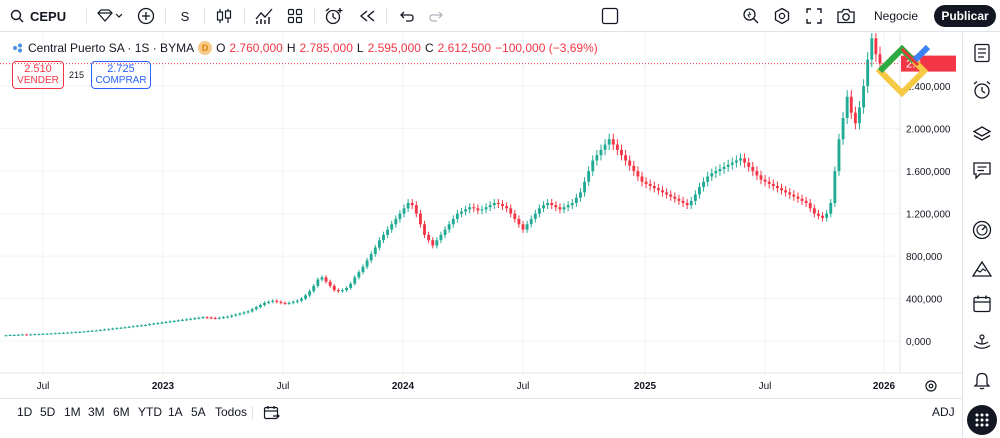  I want to click on time-axis: Jul 2023 Jul 2024 Jul 2025 Jul 2026, so click(466, 386).